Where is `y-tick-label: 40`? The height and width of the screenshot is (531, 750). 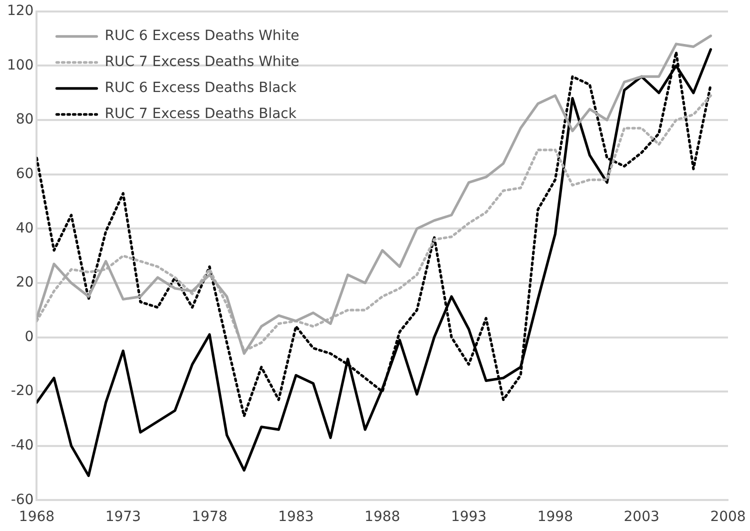 y-tick-label: 40 is located at coordinates (25, 228).